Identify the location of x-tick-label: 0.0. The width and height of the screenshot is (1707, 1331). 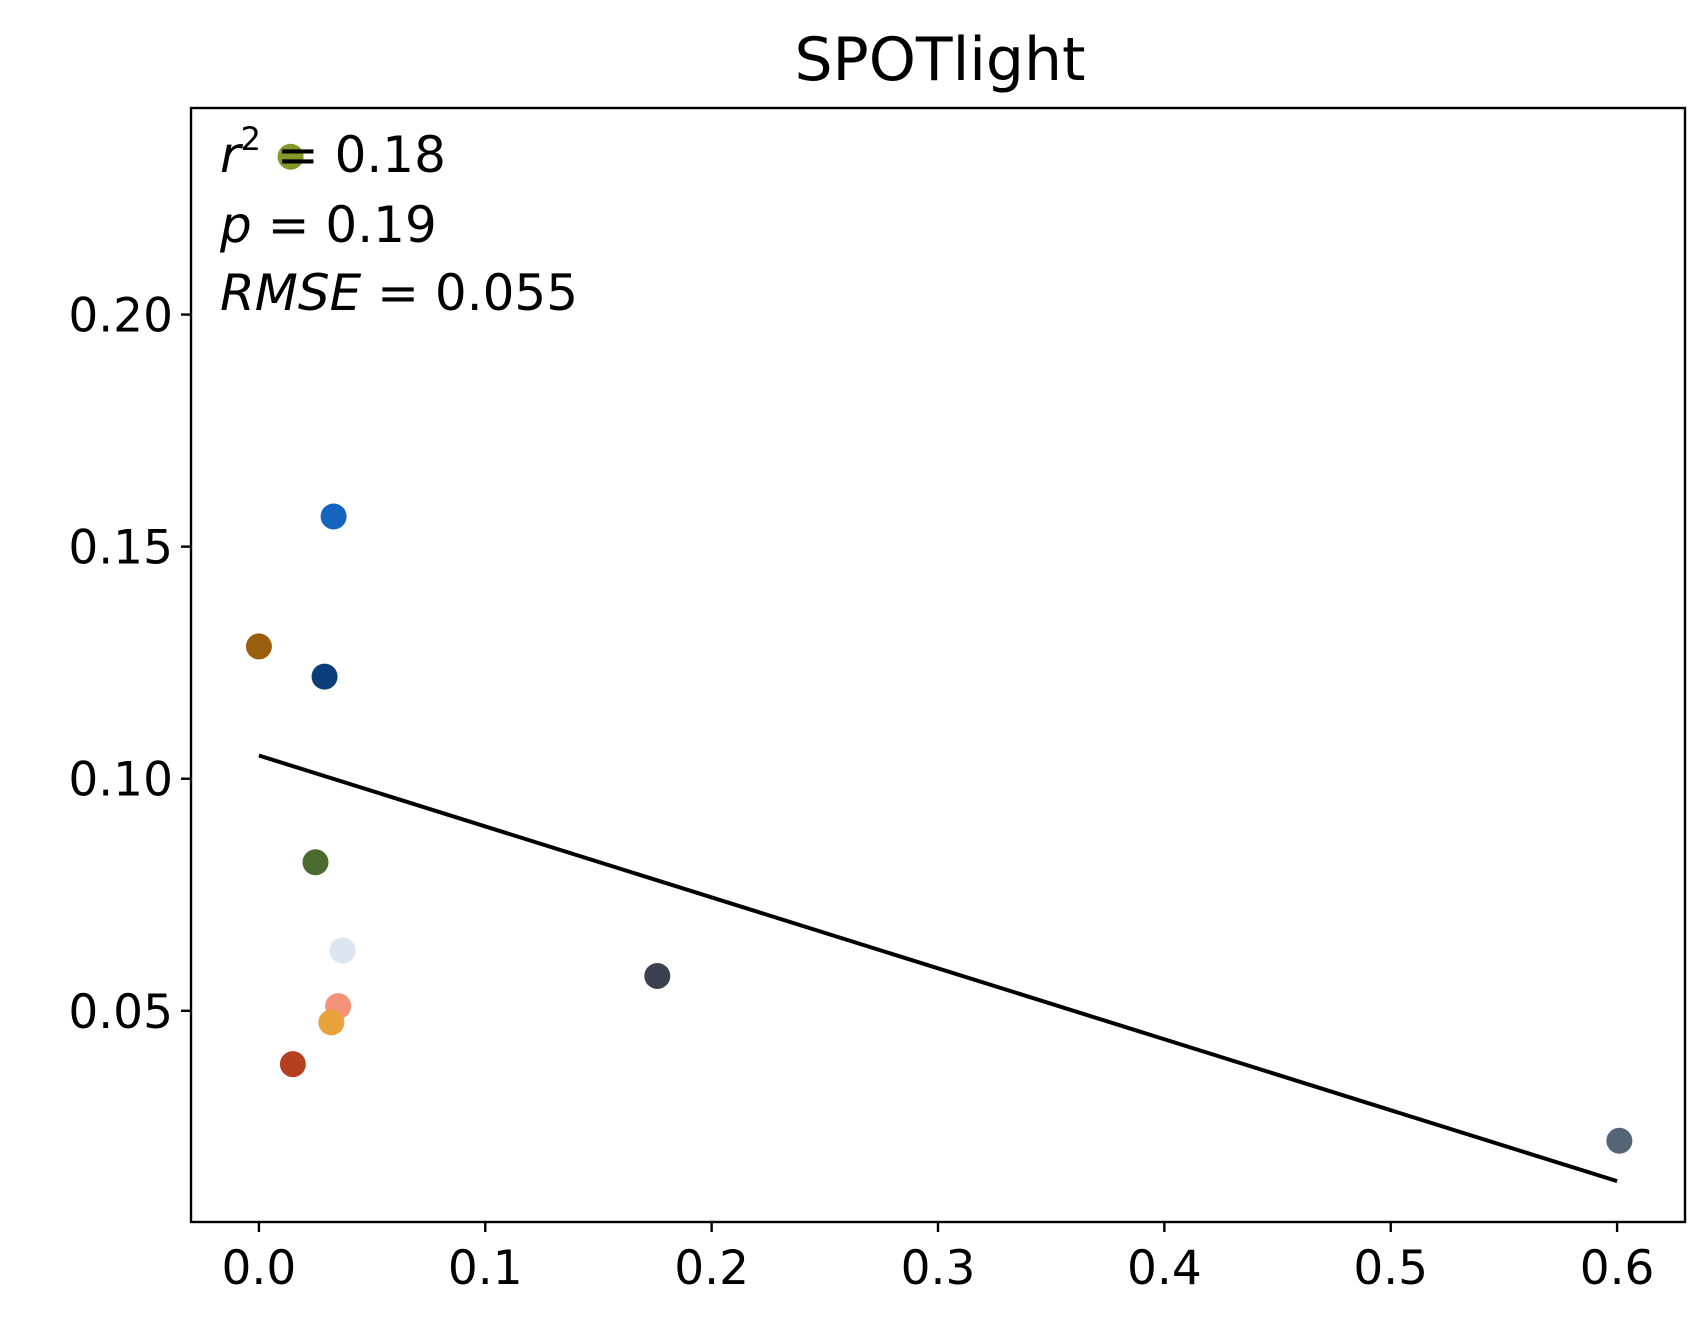
(259, 1268).